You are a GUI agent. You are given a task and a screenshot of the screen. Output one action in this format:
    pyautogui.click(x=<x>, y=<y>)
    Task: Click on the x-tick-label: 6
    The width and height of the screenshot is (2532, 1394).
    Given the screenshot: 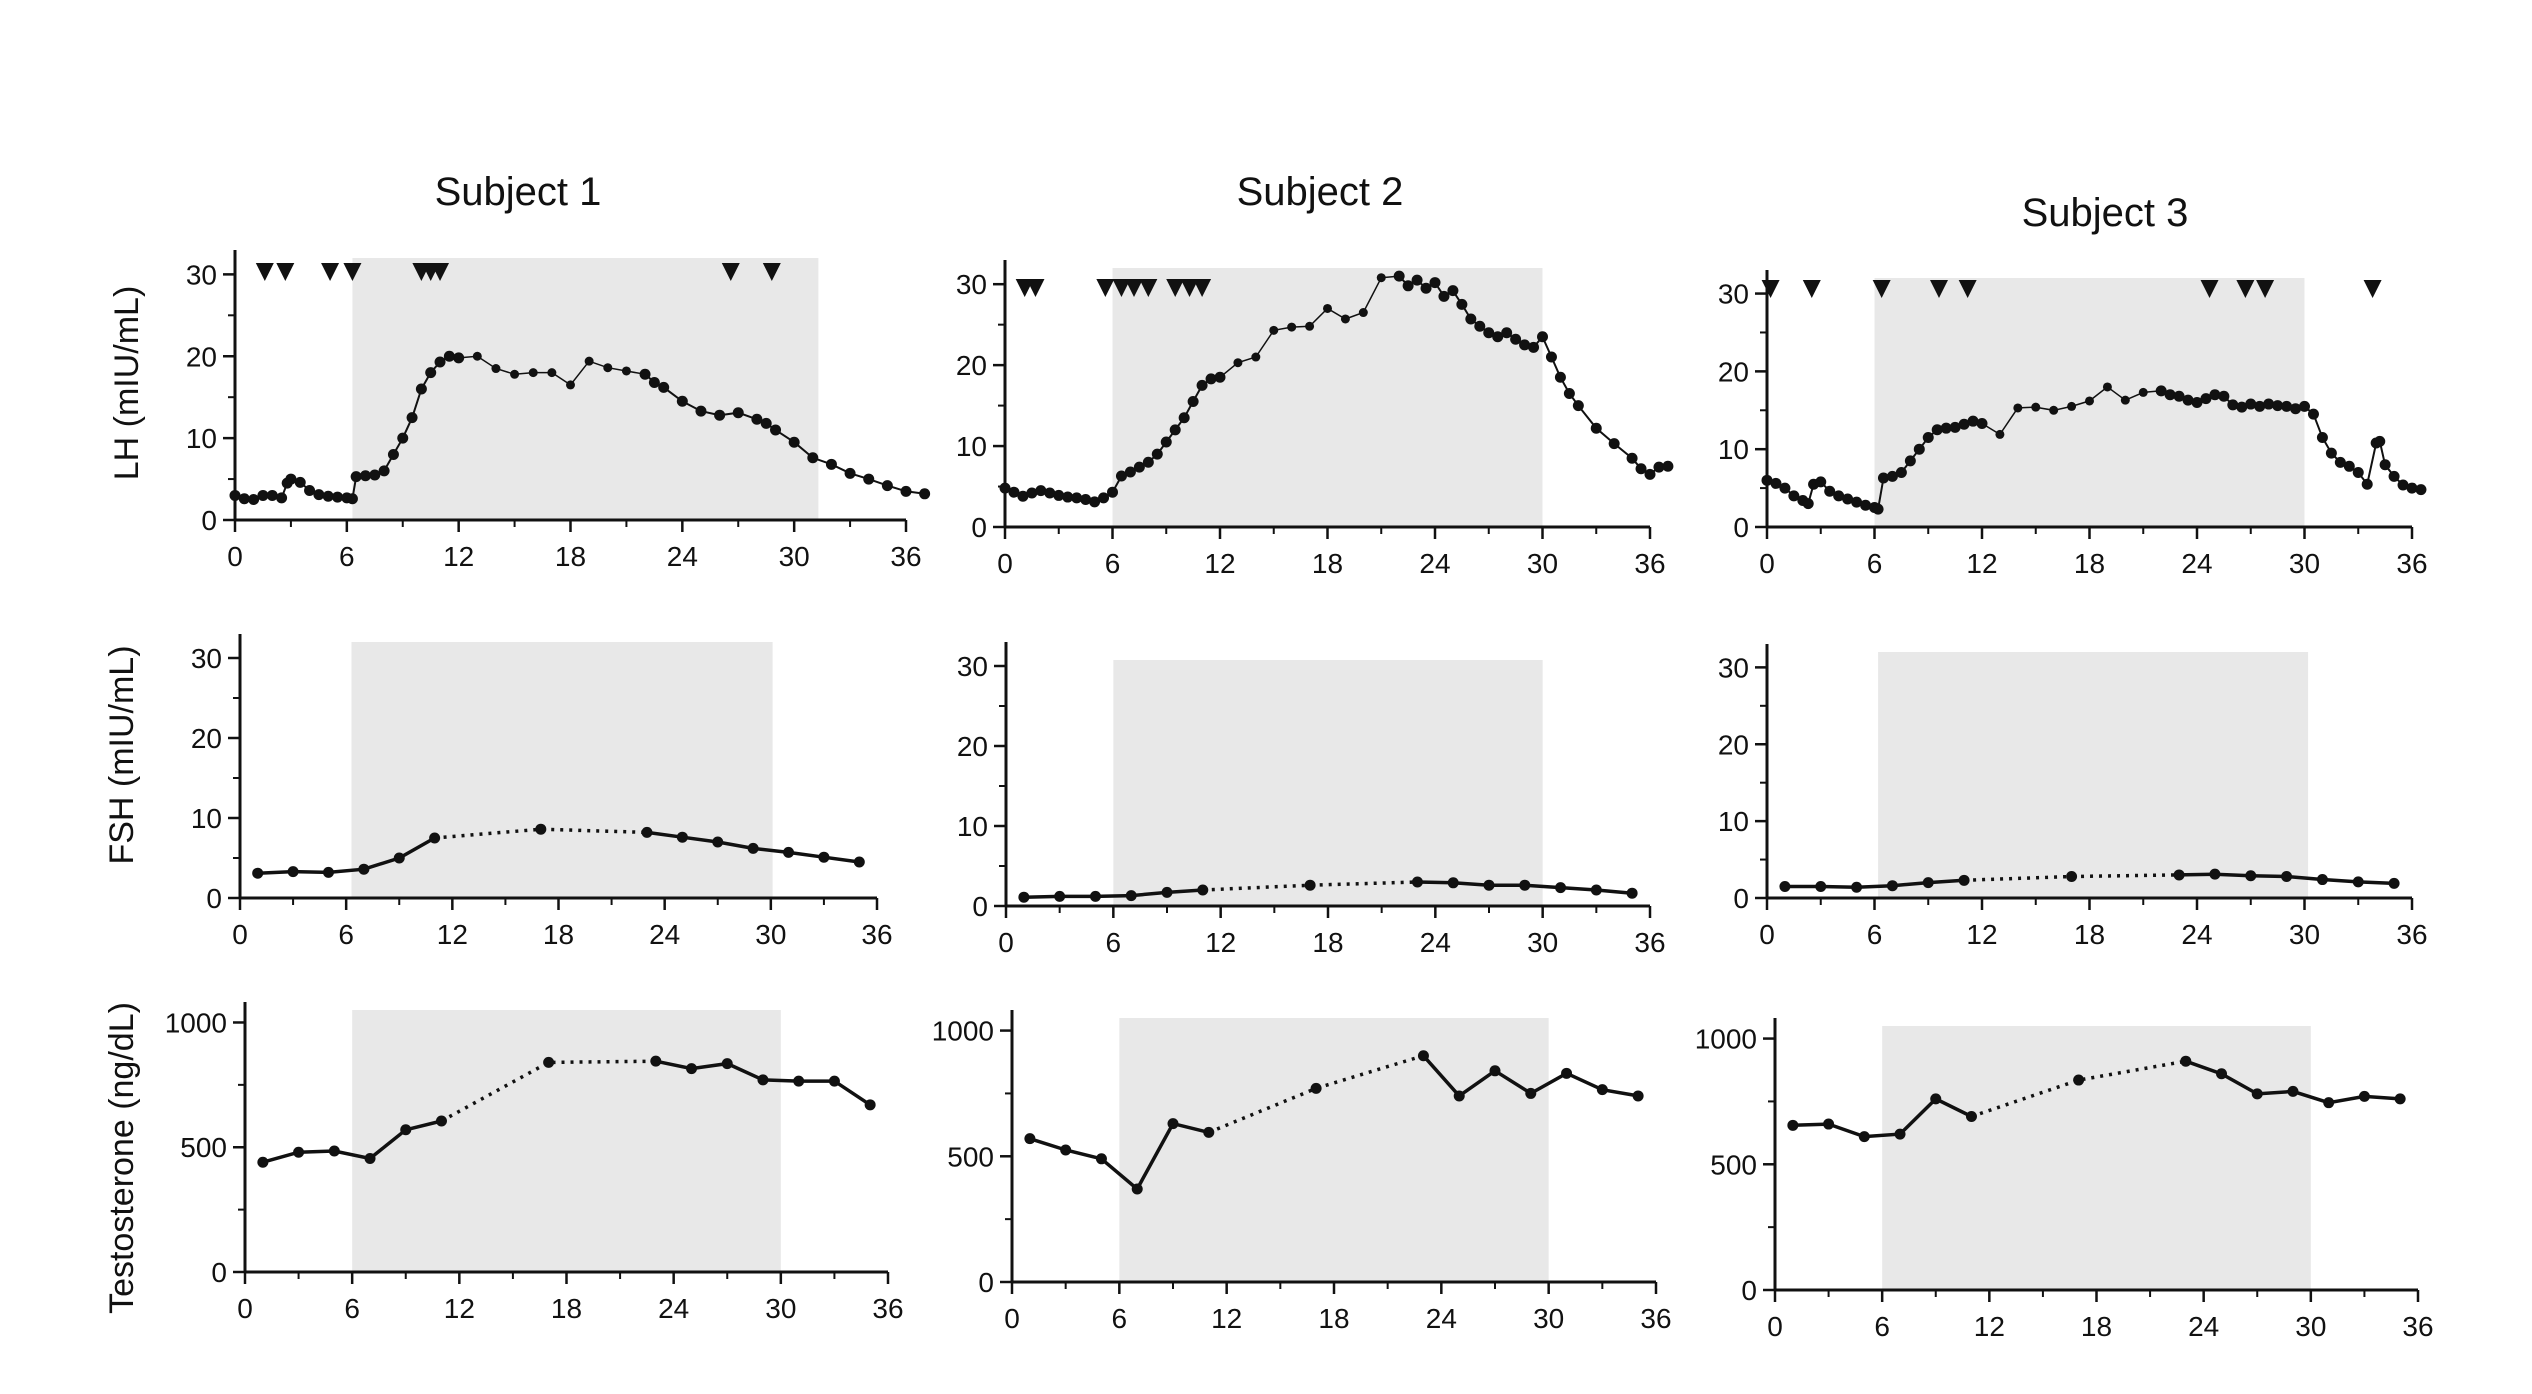 What is the action you would take?
    pyautogui.click(x=1114, y=942)
    